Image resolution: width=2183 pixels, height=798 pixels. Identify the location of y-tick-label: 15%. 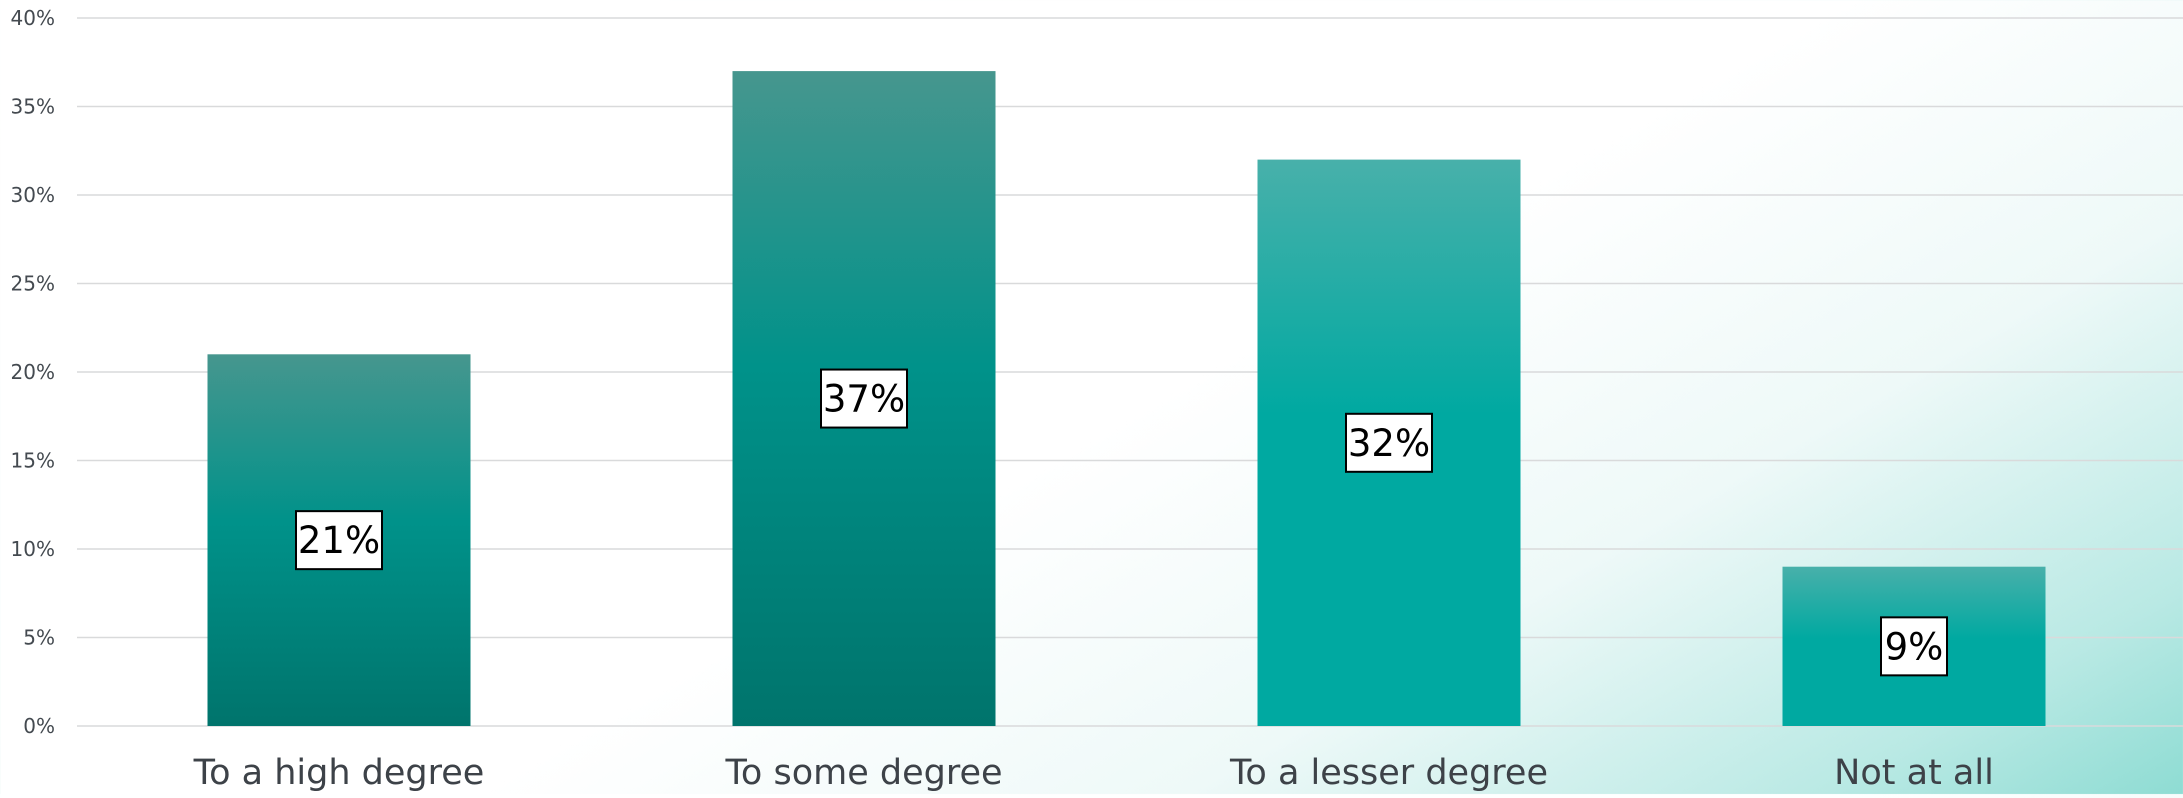
(33, 461).